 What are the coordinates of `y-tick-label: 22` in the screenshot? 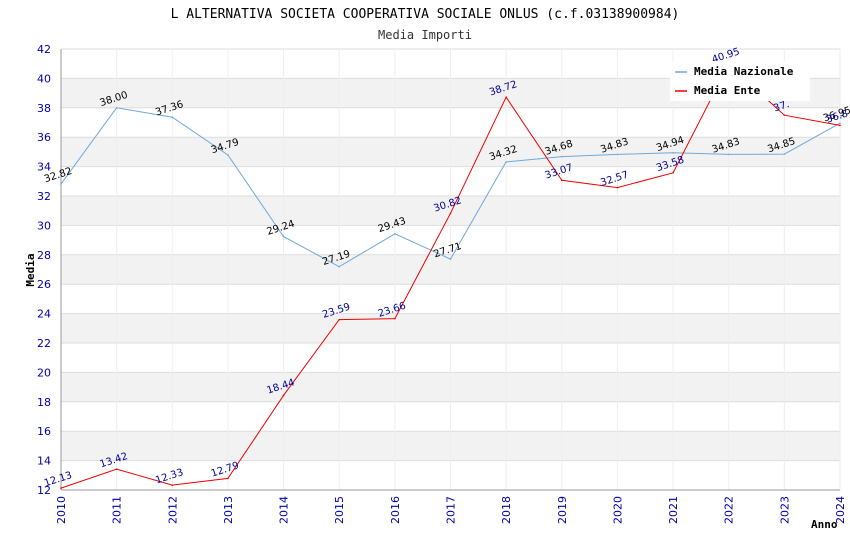 It's located at (44, 343).